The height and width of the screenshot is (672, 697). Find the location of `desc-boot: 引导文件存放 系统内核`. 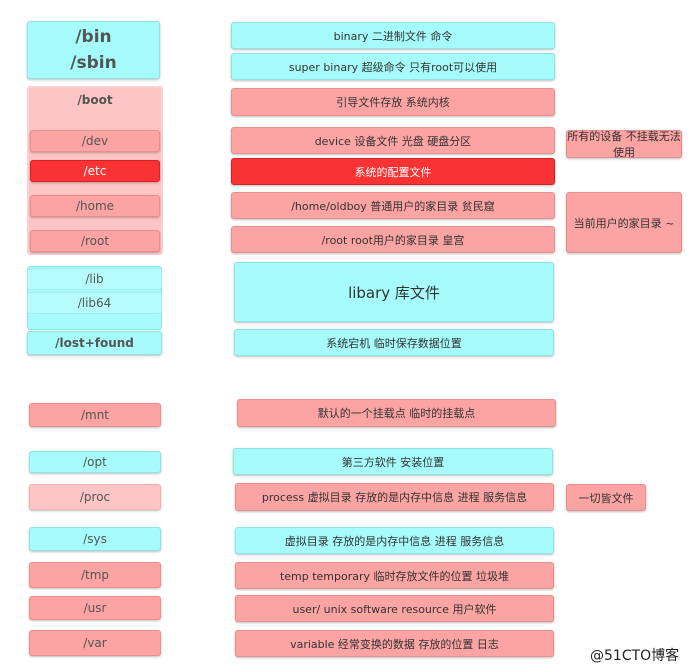

desc-boot: 引导文件存放 系统内核 is located at coordinates (393, 102).